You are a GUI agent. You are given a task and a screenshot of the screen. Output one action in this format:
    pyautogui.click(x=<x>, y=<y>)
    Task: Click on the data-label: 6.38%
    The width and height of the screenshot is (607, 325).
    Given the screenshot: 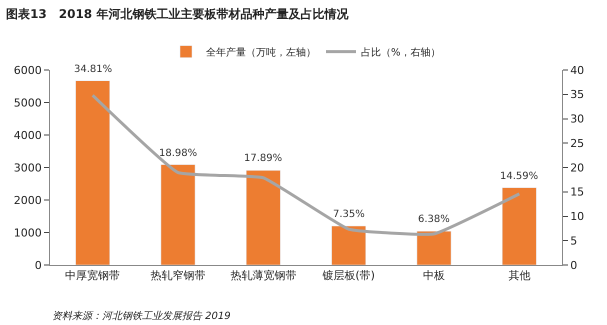 What is the action you would take?
    pyautogui.click(x=434, y=219)
    